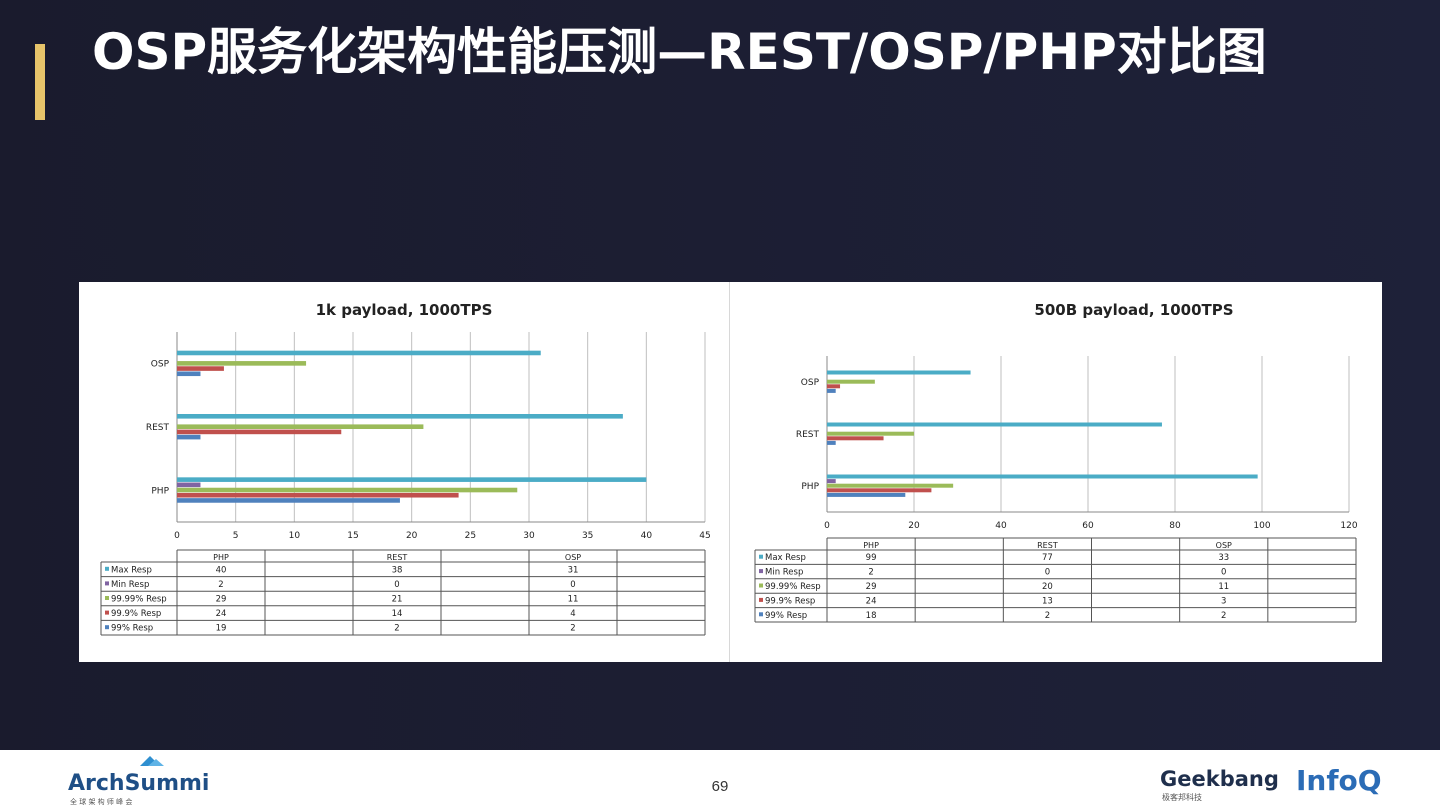  What do you see at coordinates (412, 536) in the screenshot?
I see `x-tick-label: 20` at bounding box center [412, 536].